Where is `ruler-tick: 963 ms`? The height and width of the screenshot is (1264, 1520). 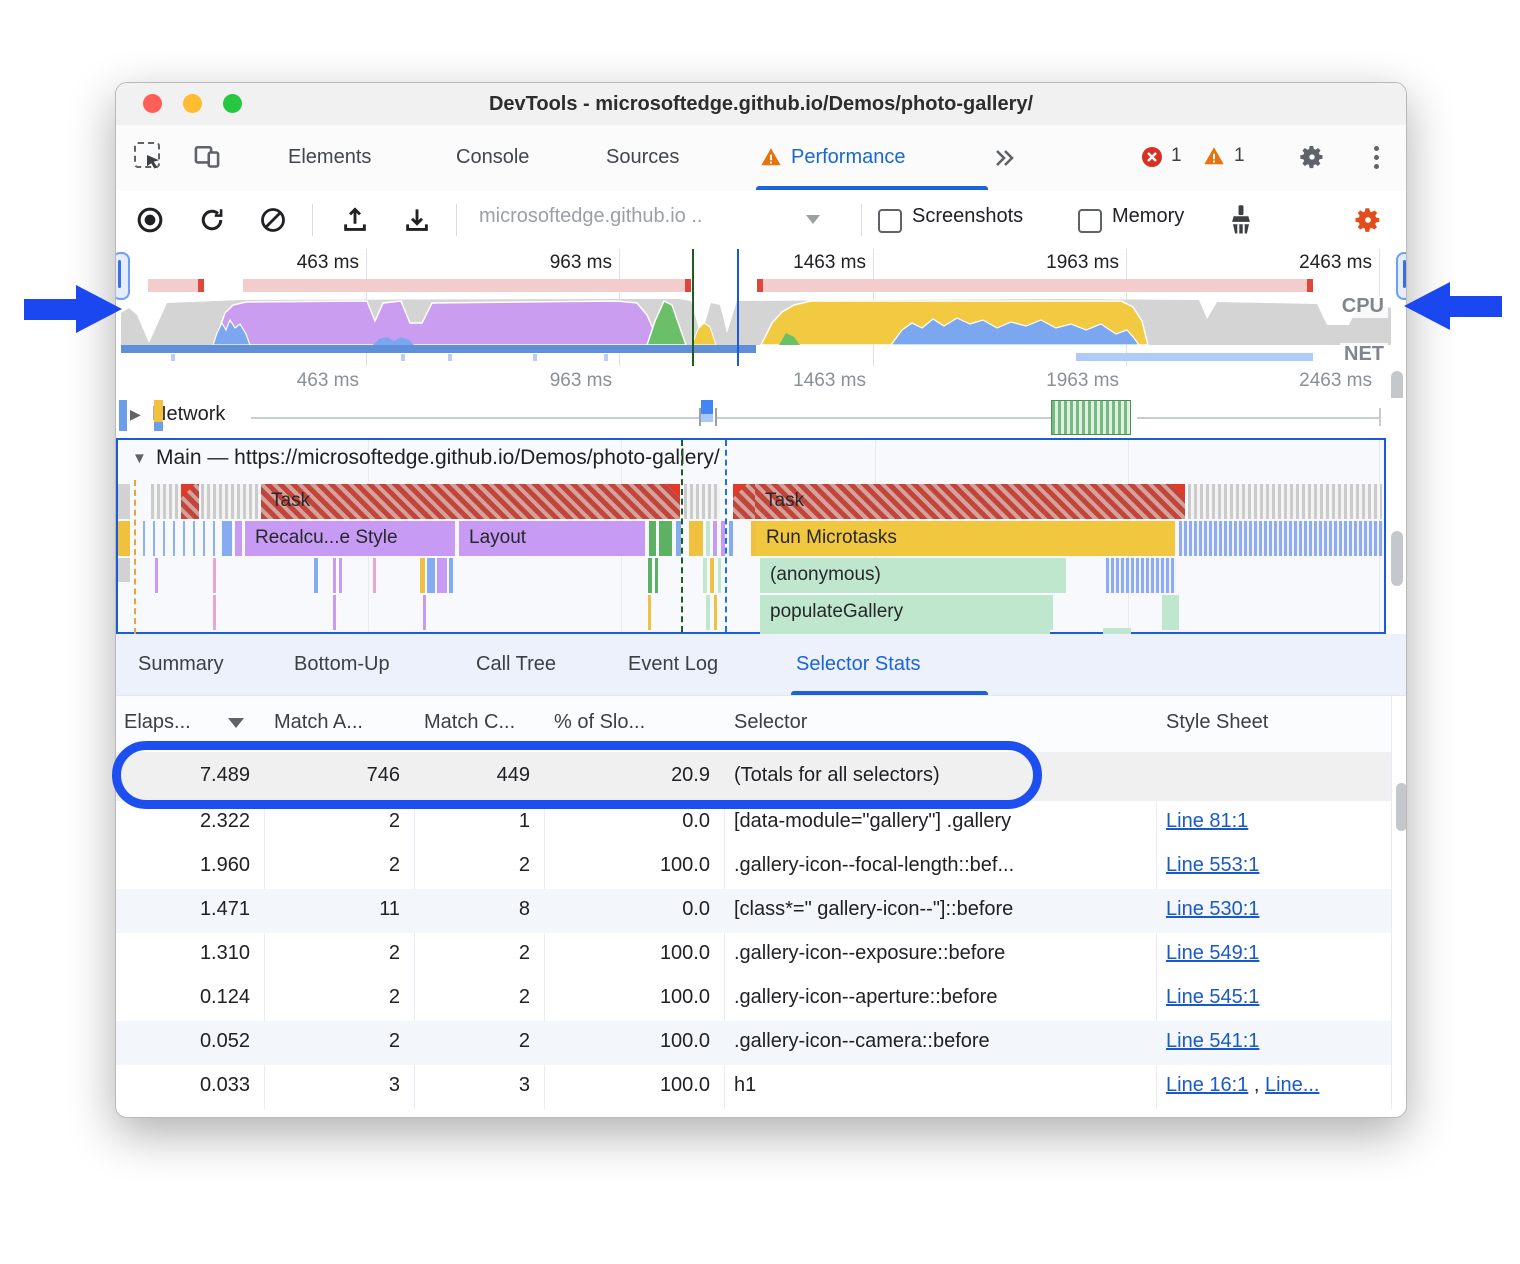
ruler-tick: 963 ms is located at coordinates (580, 380).